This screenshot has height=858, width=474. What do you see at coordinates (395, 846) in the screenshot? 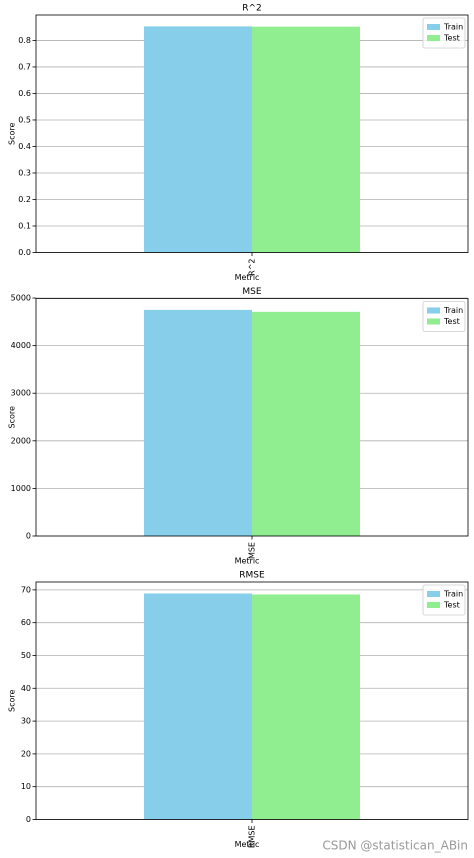
I see `watermark: CSDN @statistican_ABin` at bounding box center [395, 846].